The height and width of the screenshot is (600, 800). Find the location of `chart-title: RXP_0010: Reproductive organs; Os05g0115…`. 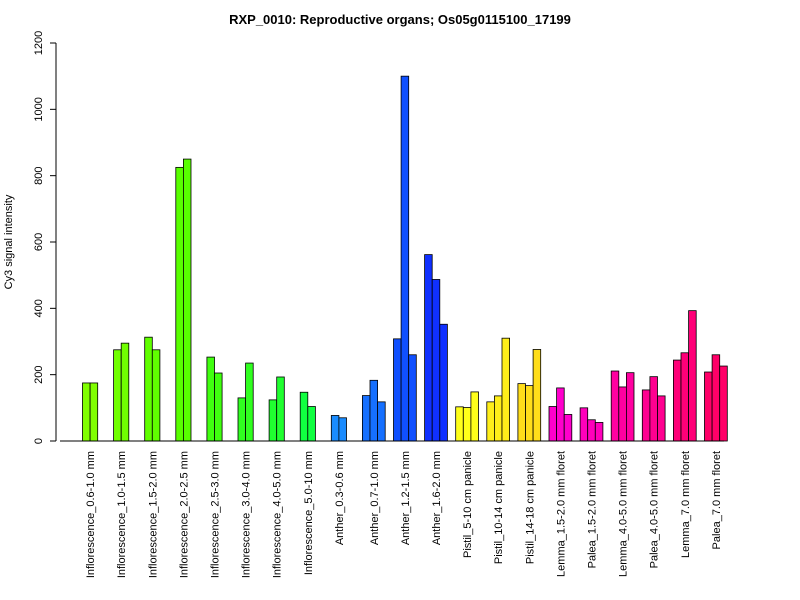

chart-title: RXP_0010: Reproductive organs; Os05g0115… is located at coordinates (400, 19).